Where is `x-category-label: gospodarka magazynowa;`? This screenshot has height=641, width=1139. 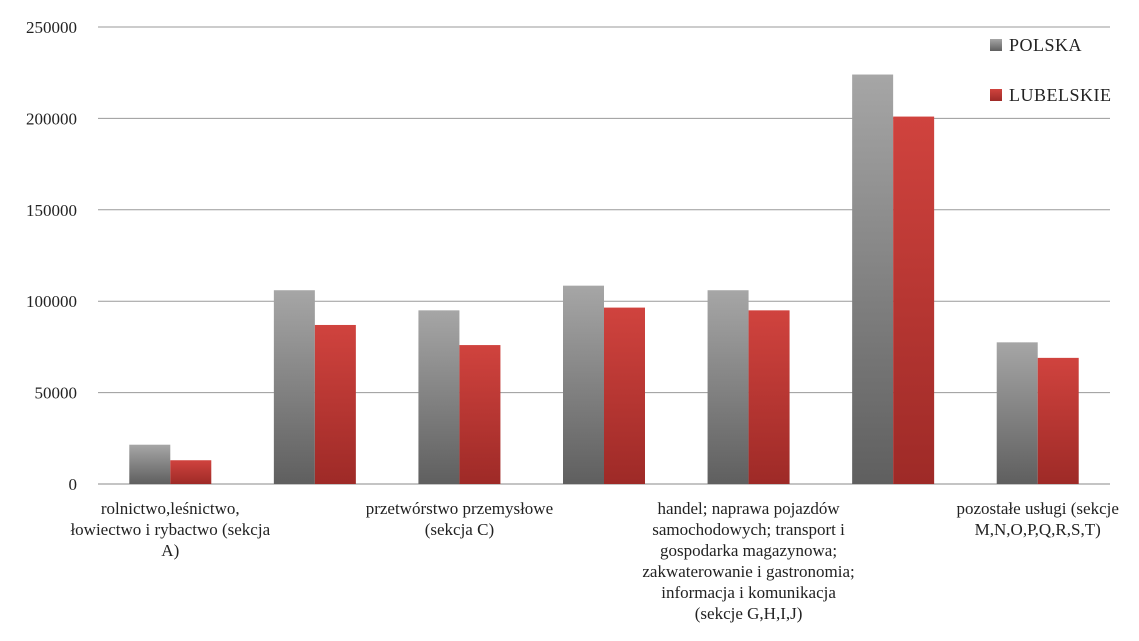 x-category-label: gospodarka magazynowa; is located at coordinates (748, 550).